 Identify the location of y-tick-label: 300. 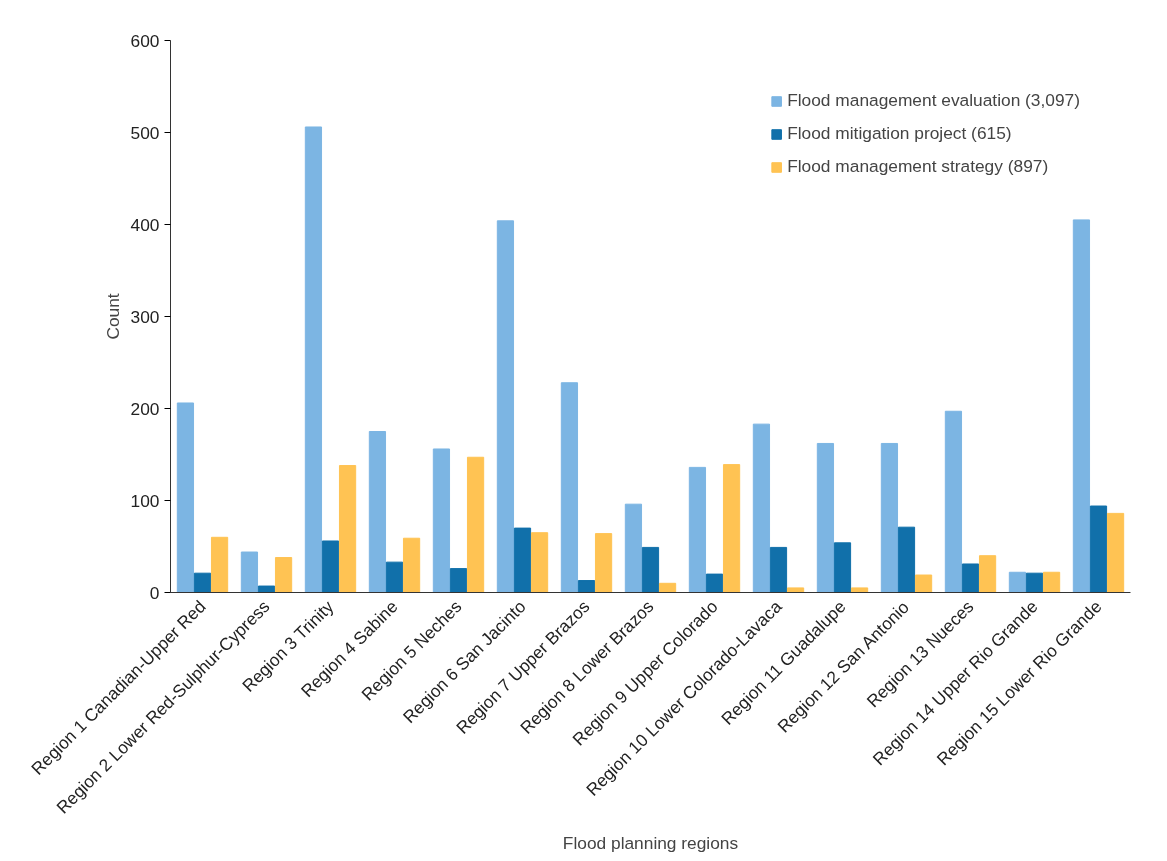
(145, 316).